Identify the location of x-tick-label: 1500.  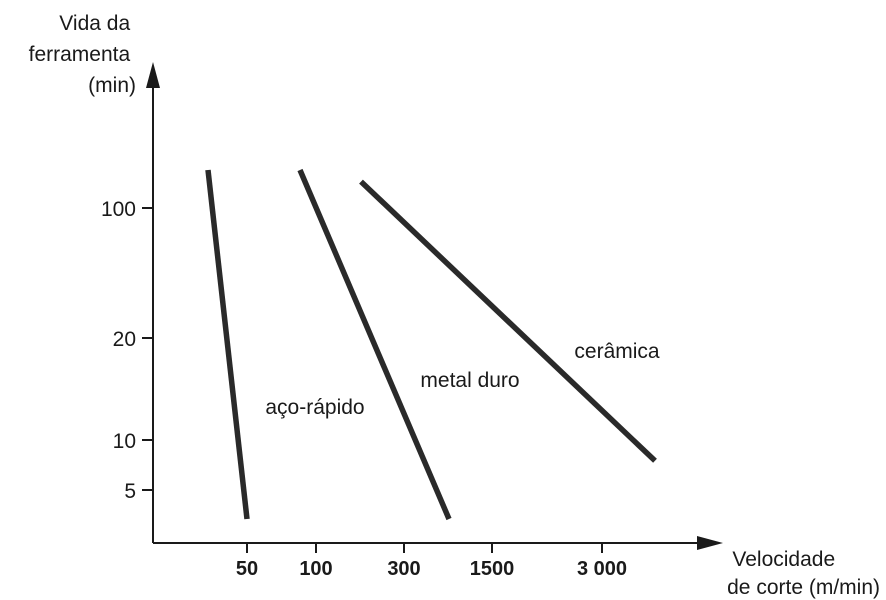
(492, 569).